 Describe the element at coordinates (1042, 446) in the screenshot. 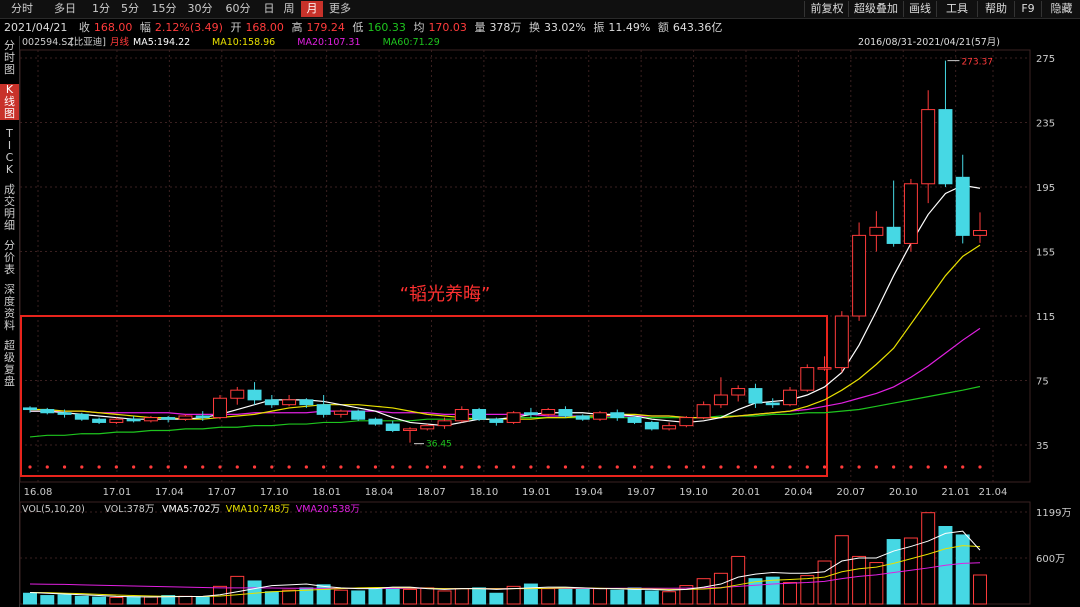

I see `ytick-6: 35` at that location.